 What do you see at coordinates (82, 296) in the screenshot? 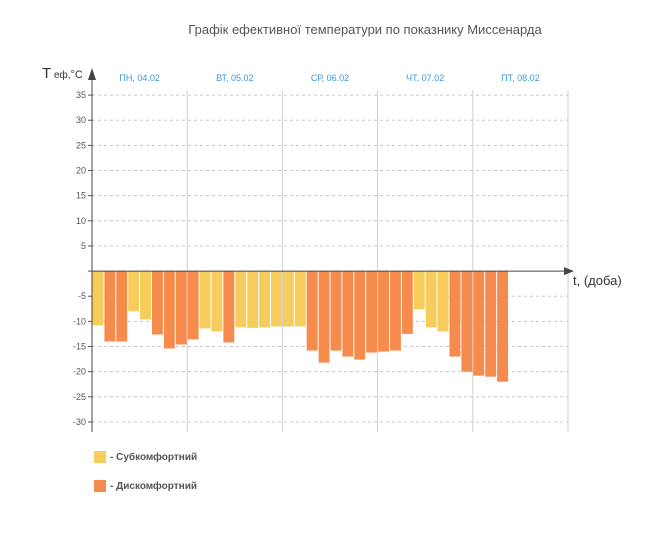
I see `y-tick-label: -5` at bounding box center [82, 296].